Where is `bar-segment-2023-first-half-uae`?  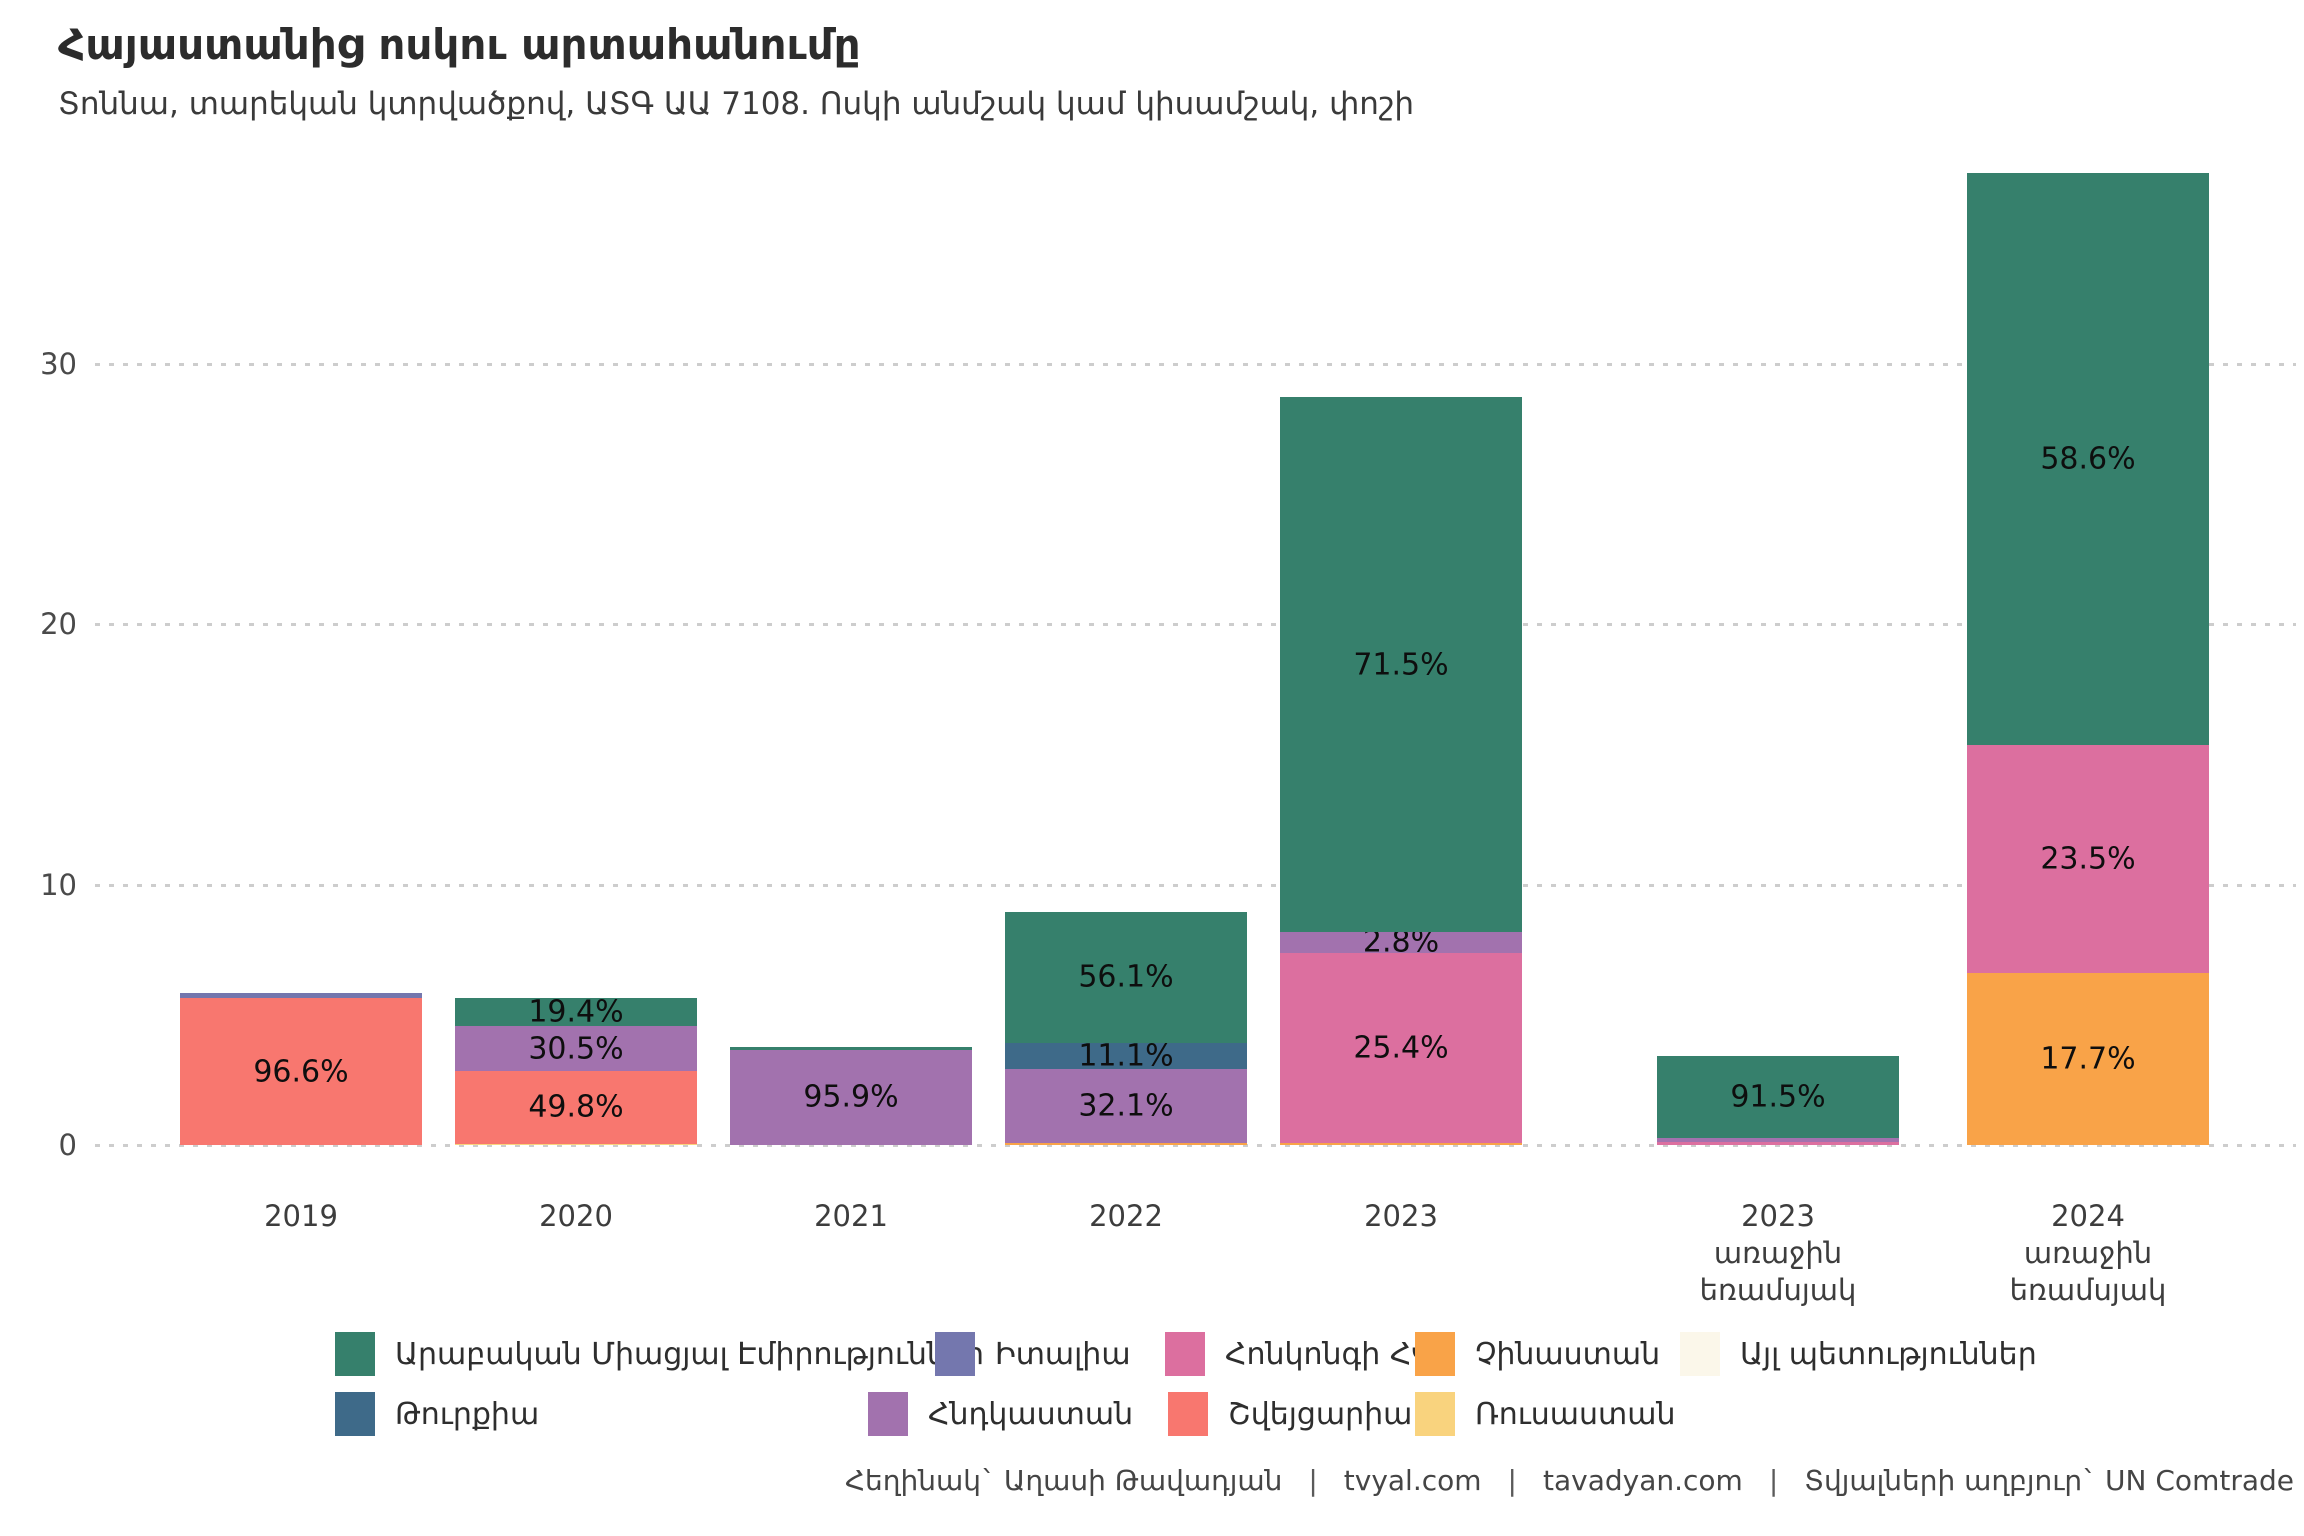
bar-segment-2023-first-half-uae is located at coordinates (1778, 1096).